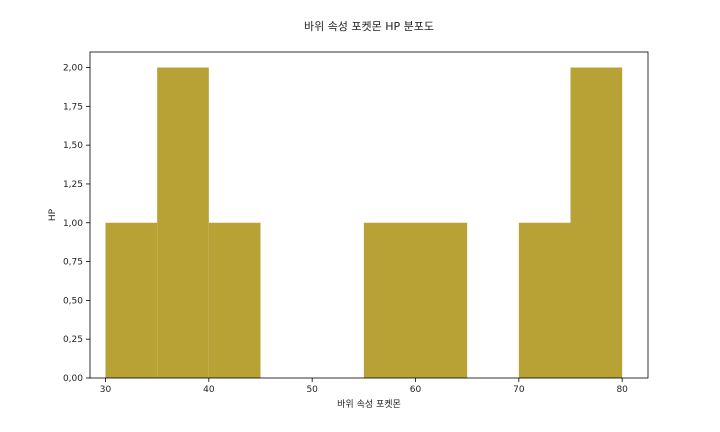 This screenshot has height=432, width=720. I want to click on y-axis: 0,00 0,25 0,50 0,75 1,00 1,25 1,50 1,75 2,00, so click(76, 224).